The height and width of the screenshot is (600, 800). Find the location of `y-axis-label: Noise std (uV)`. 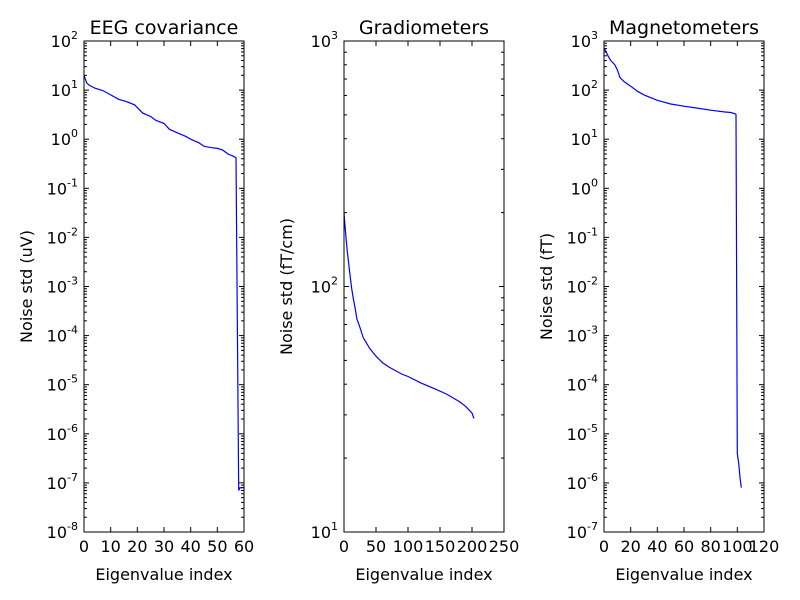

y-axis-label: Noise std (uV) is located at coordinates (26, 286).